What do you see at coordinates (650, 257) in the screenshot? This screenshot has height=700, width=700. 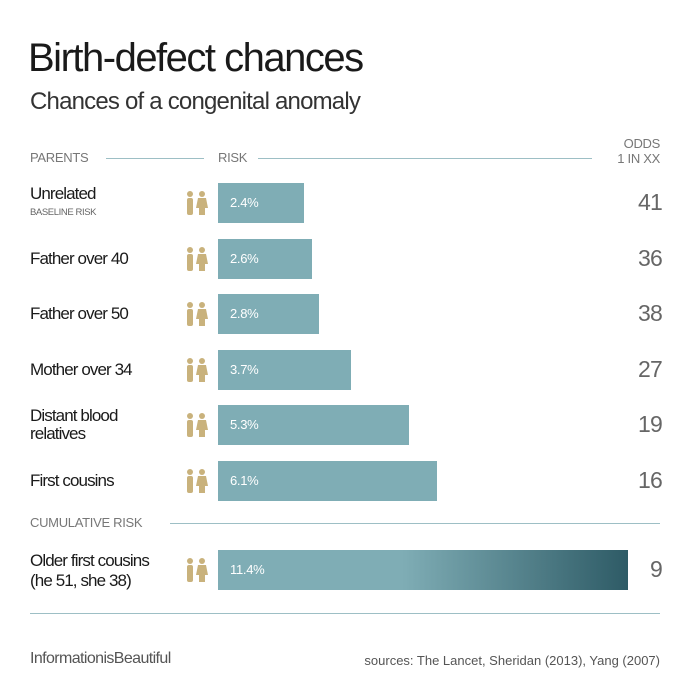 I see `odds-value: 36` at bounding box center [650, 257].